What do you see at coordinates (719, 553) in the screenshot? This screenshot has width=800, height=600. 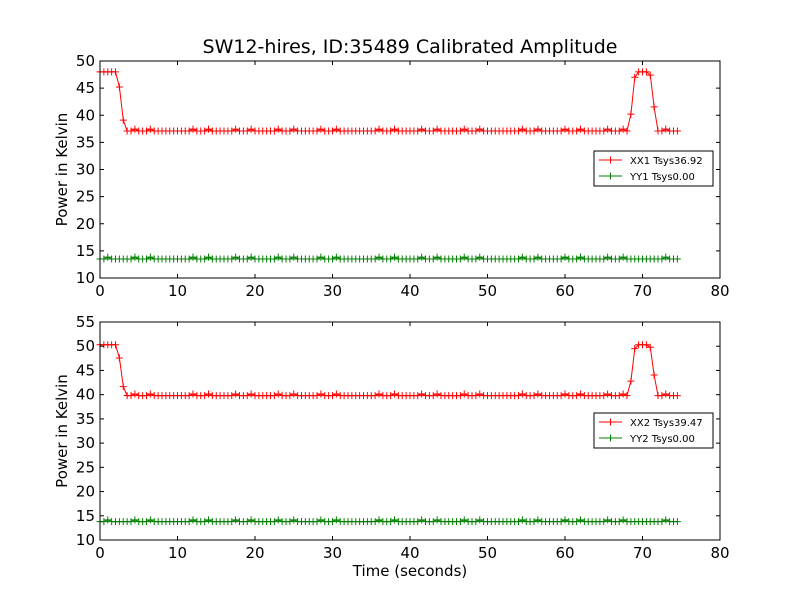 I see `x-tick-label: 80` at bounding box center [719, 553].